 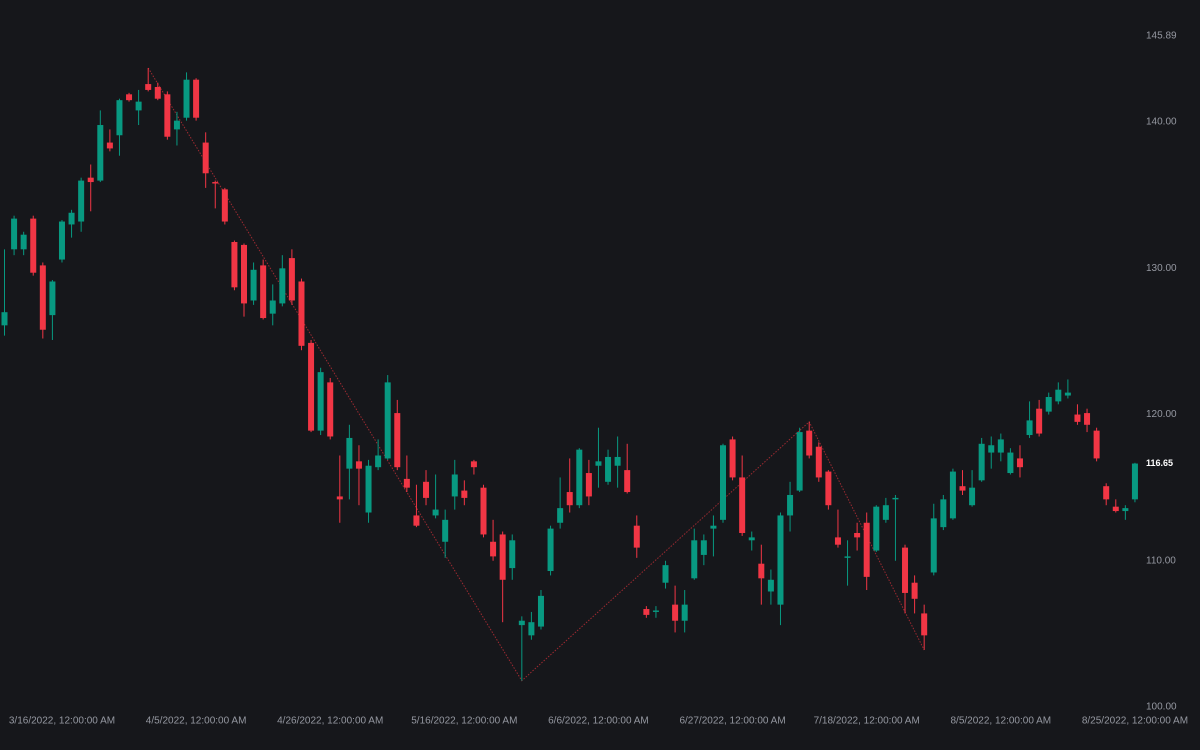 What do you see at coordinates (598, 721) in the screenshot?
I see `x-tick-label: 6/6/2022, 12:00:00 AM` at bounding box center [598, 721].